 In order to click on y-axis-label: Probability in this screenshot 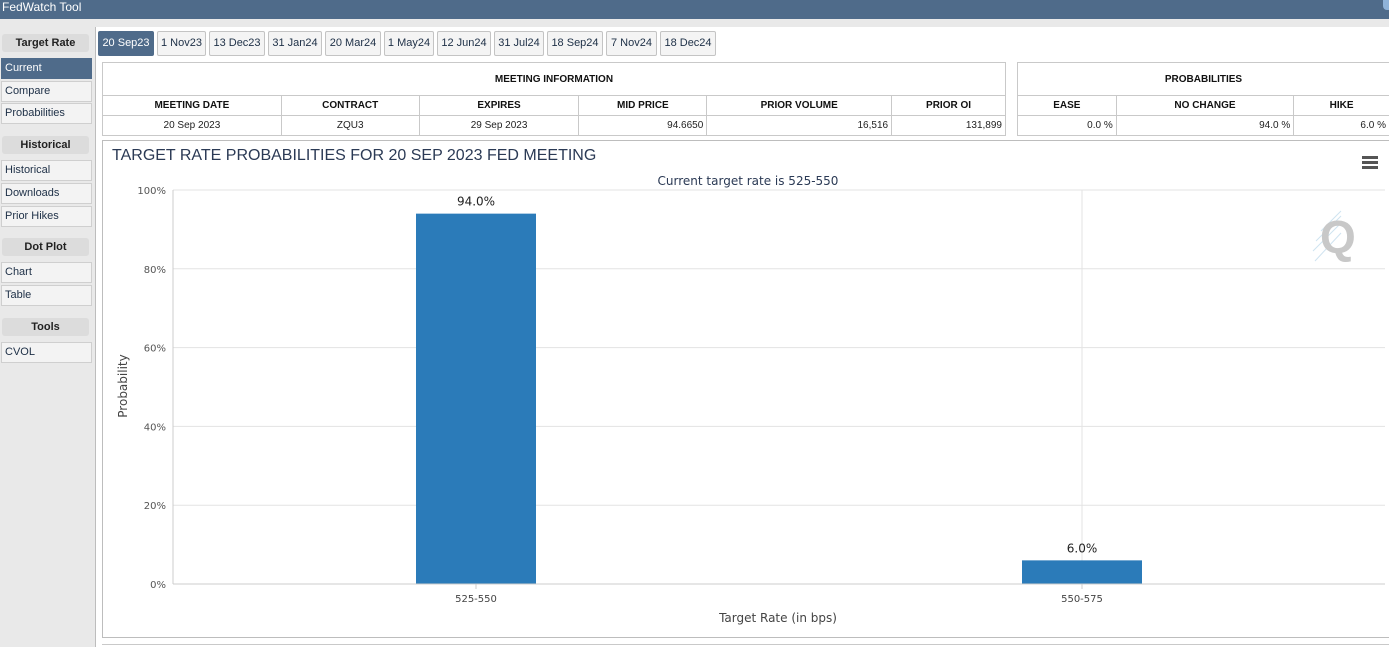, I will do `click(123, 385)`.